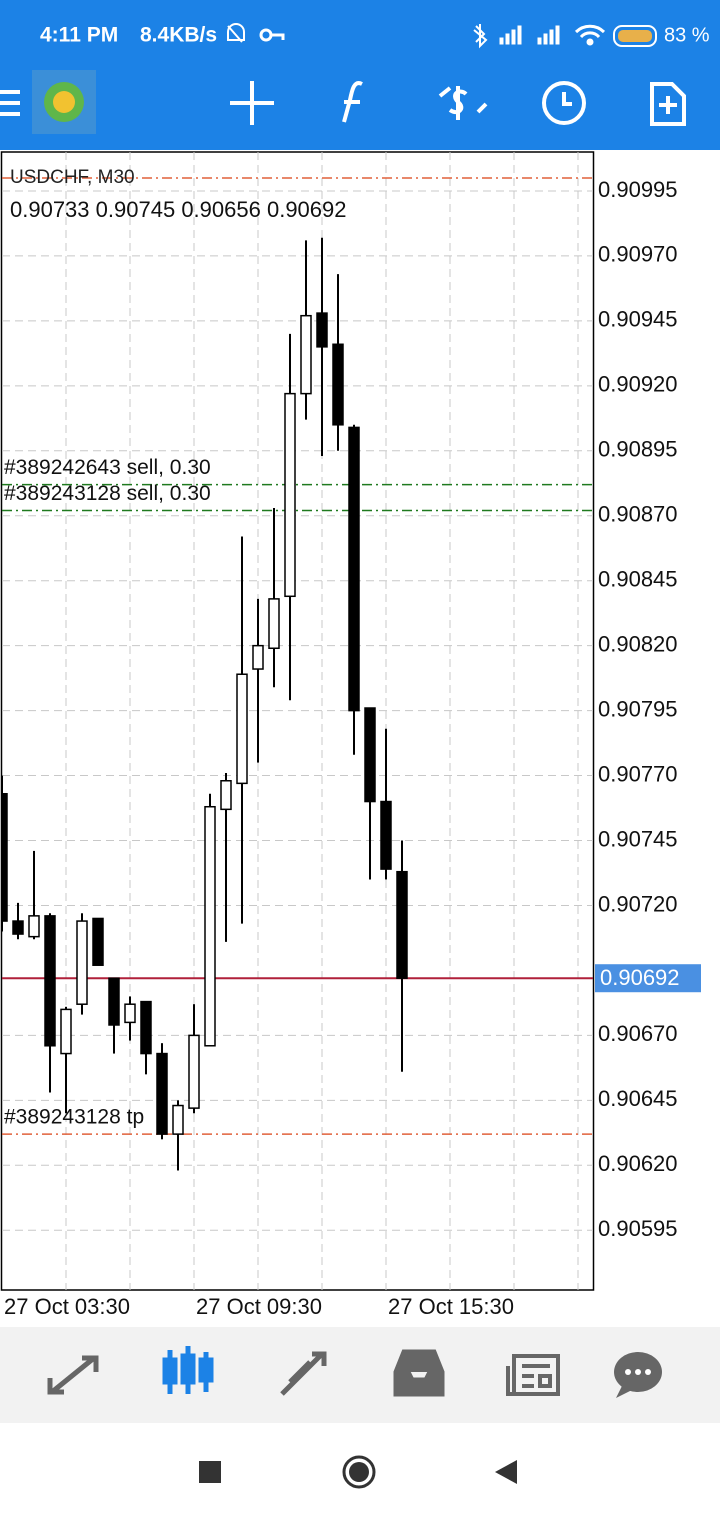  I want to click on status-time: 4:11 PM, so click(79, 35).